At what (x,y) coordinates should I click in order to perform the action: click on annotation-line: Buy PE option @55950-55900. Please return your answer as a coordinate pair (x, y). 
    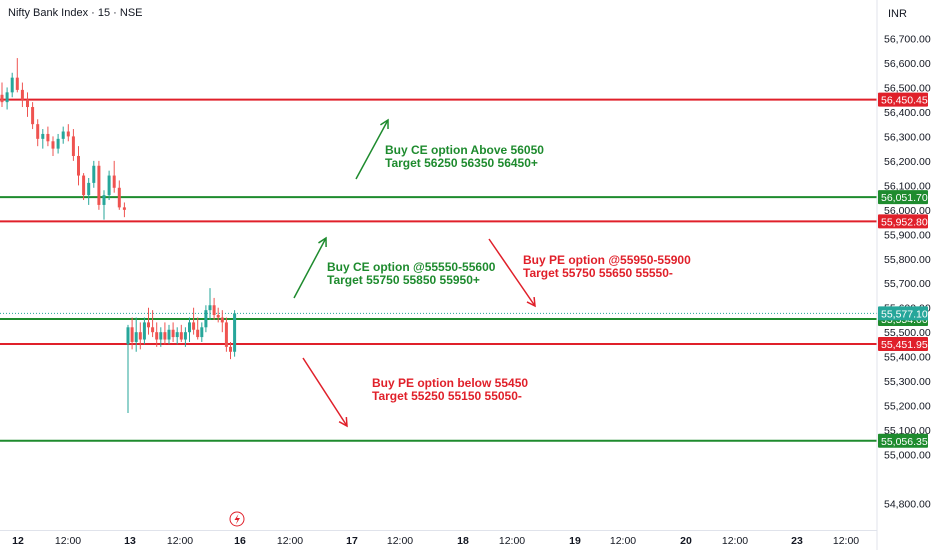
    Looking at the image, I should click on (607, 260).